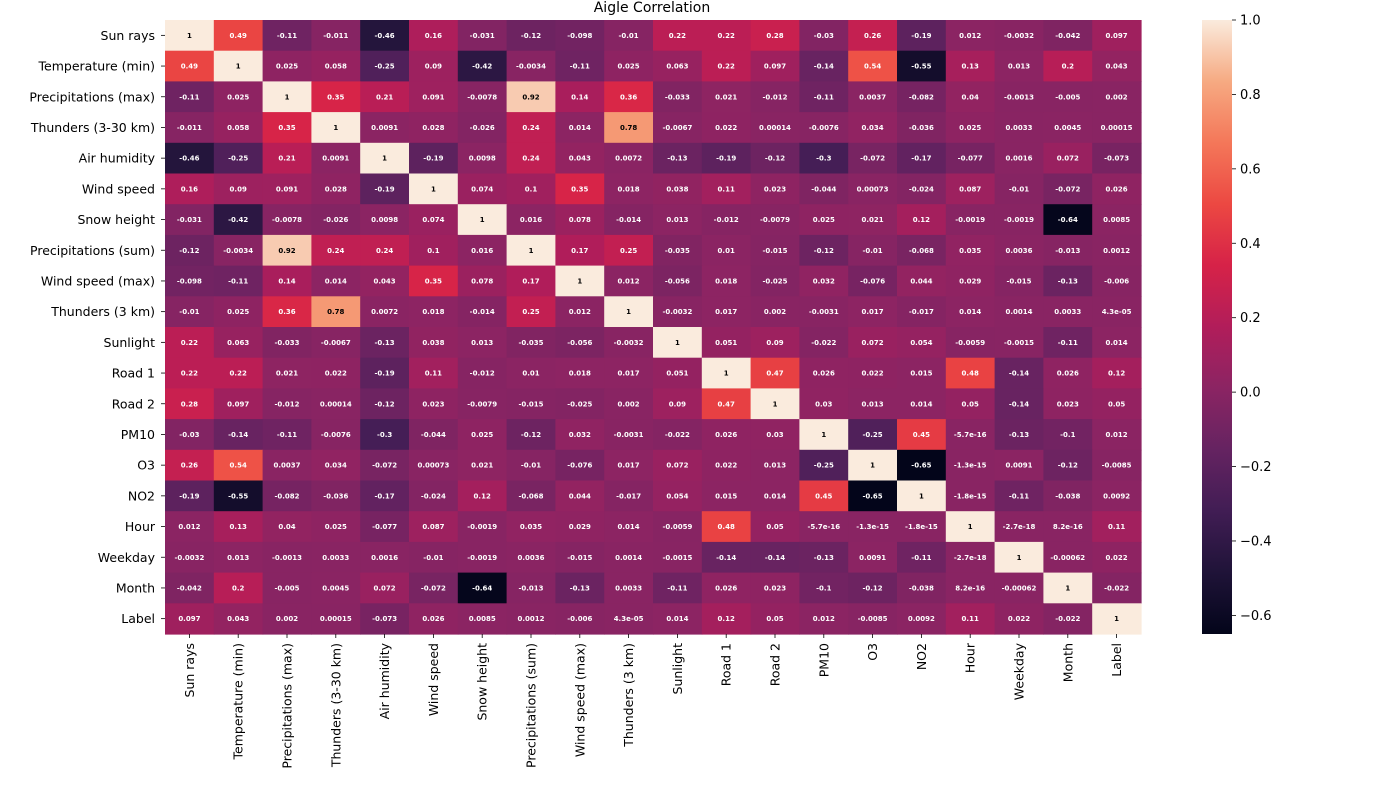 Image resolution: width=1400 pixels, height=800 pixels. Describe the element at coordinates (189, 588) in the screenshot. I see `heatmap-value-label: -0.042` at that location.